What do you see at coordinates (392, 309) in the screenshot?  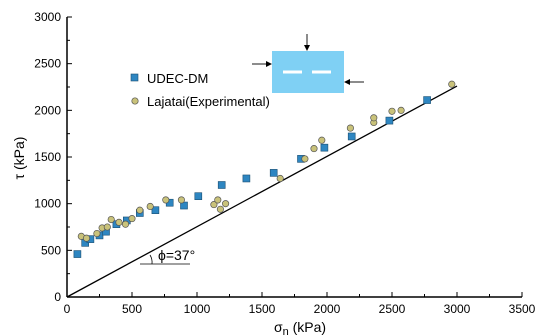 I see `x-tick-label: 2500` at bounding box center [392, 309].